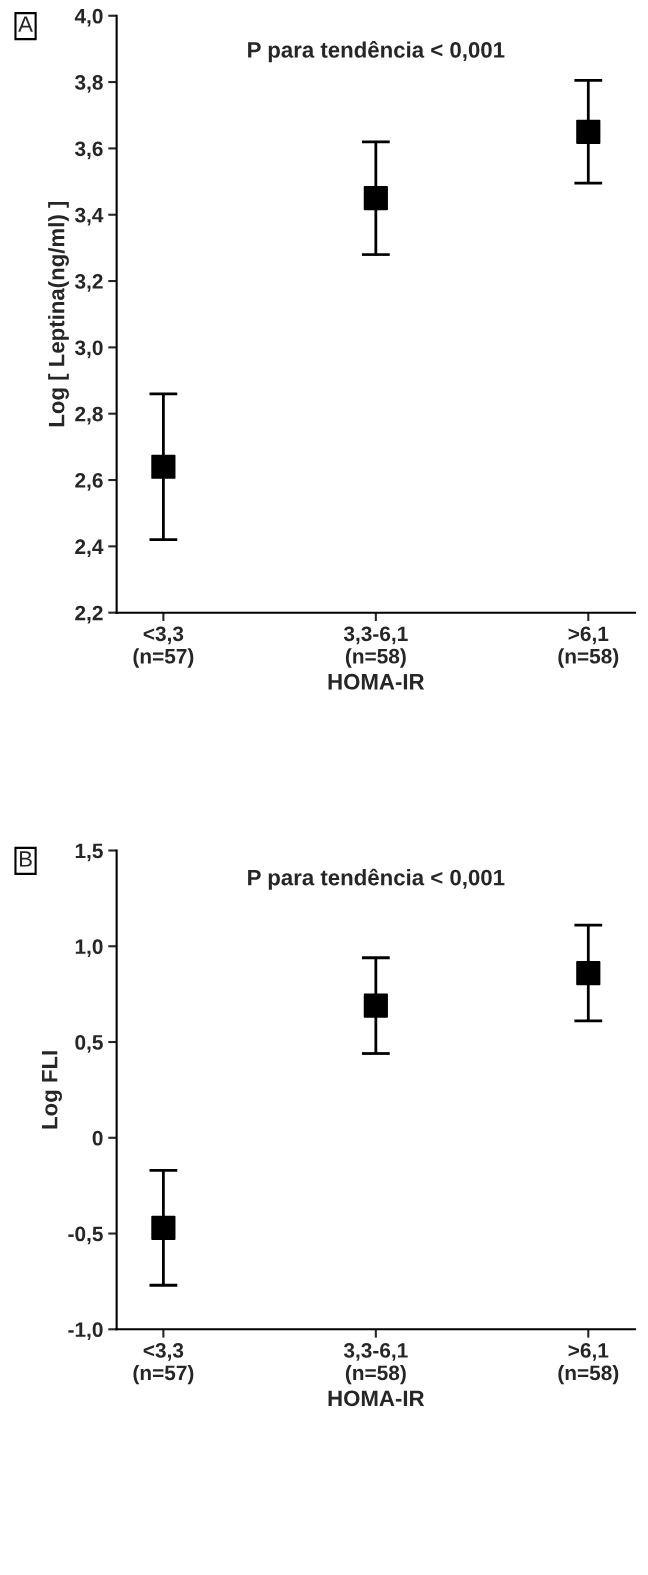  What do you see at coordinates (88, 283) in the screenshot?
I see `y-tick-label: 3,2` at bounding box center [88, 283].